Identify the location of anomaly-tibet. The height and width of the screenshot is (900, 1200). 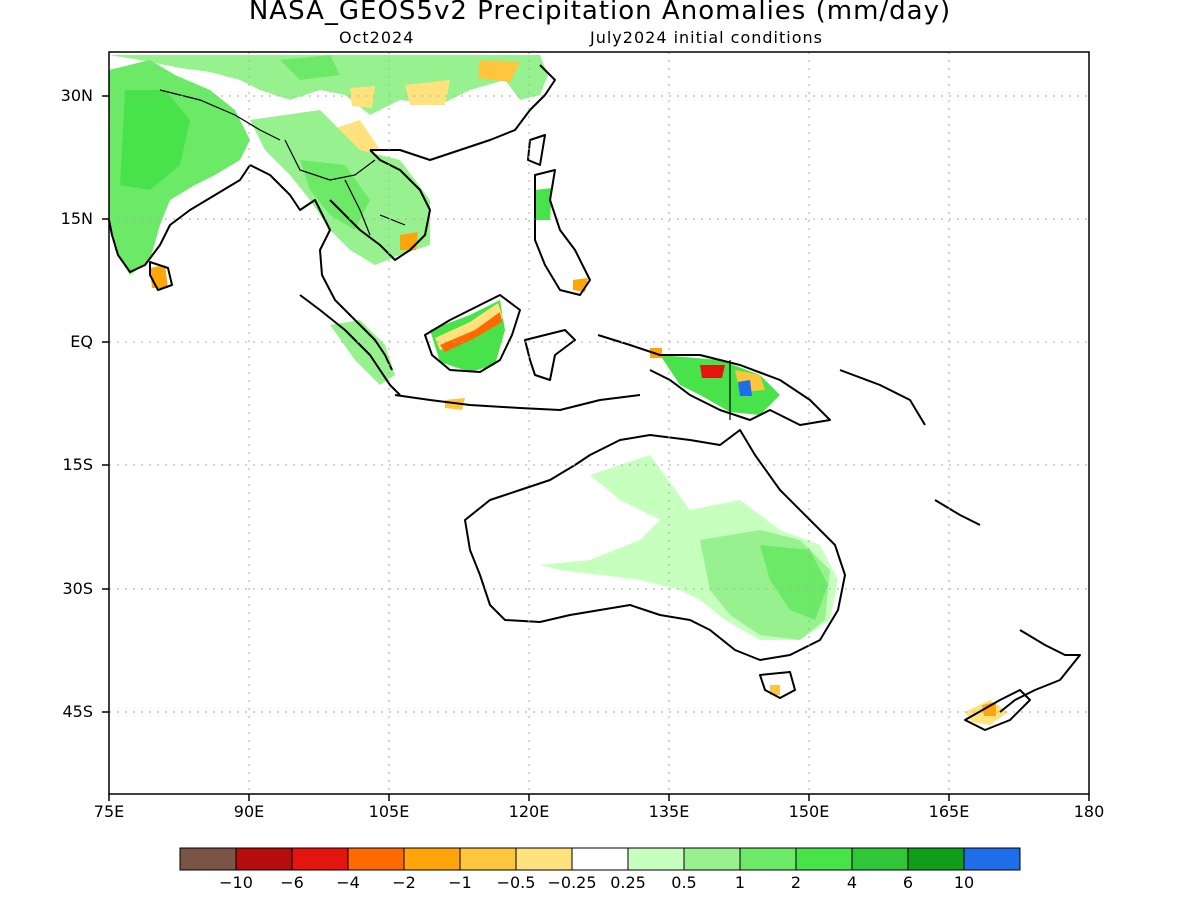
(310, 67).